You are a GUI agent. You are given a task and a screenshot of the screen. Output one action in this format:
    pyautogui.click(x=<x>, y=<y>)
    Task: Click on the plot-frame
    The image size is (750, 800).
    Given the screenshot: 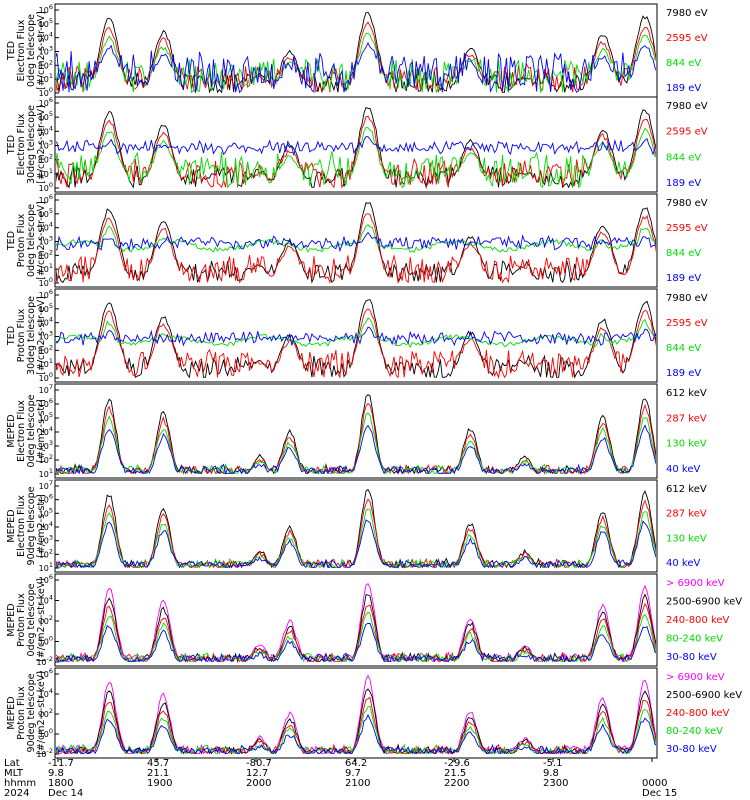 What is the action you would take?
    pyautogui.click(x=356, y=144)
    